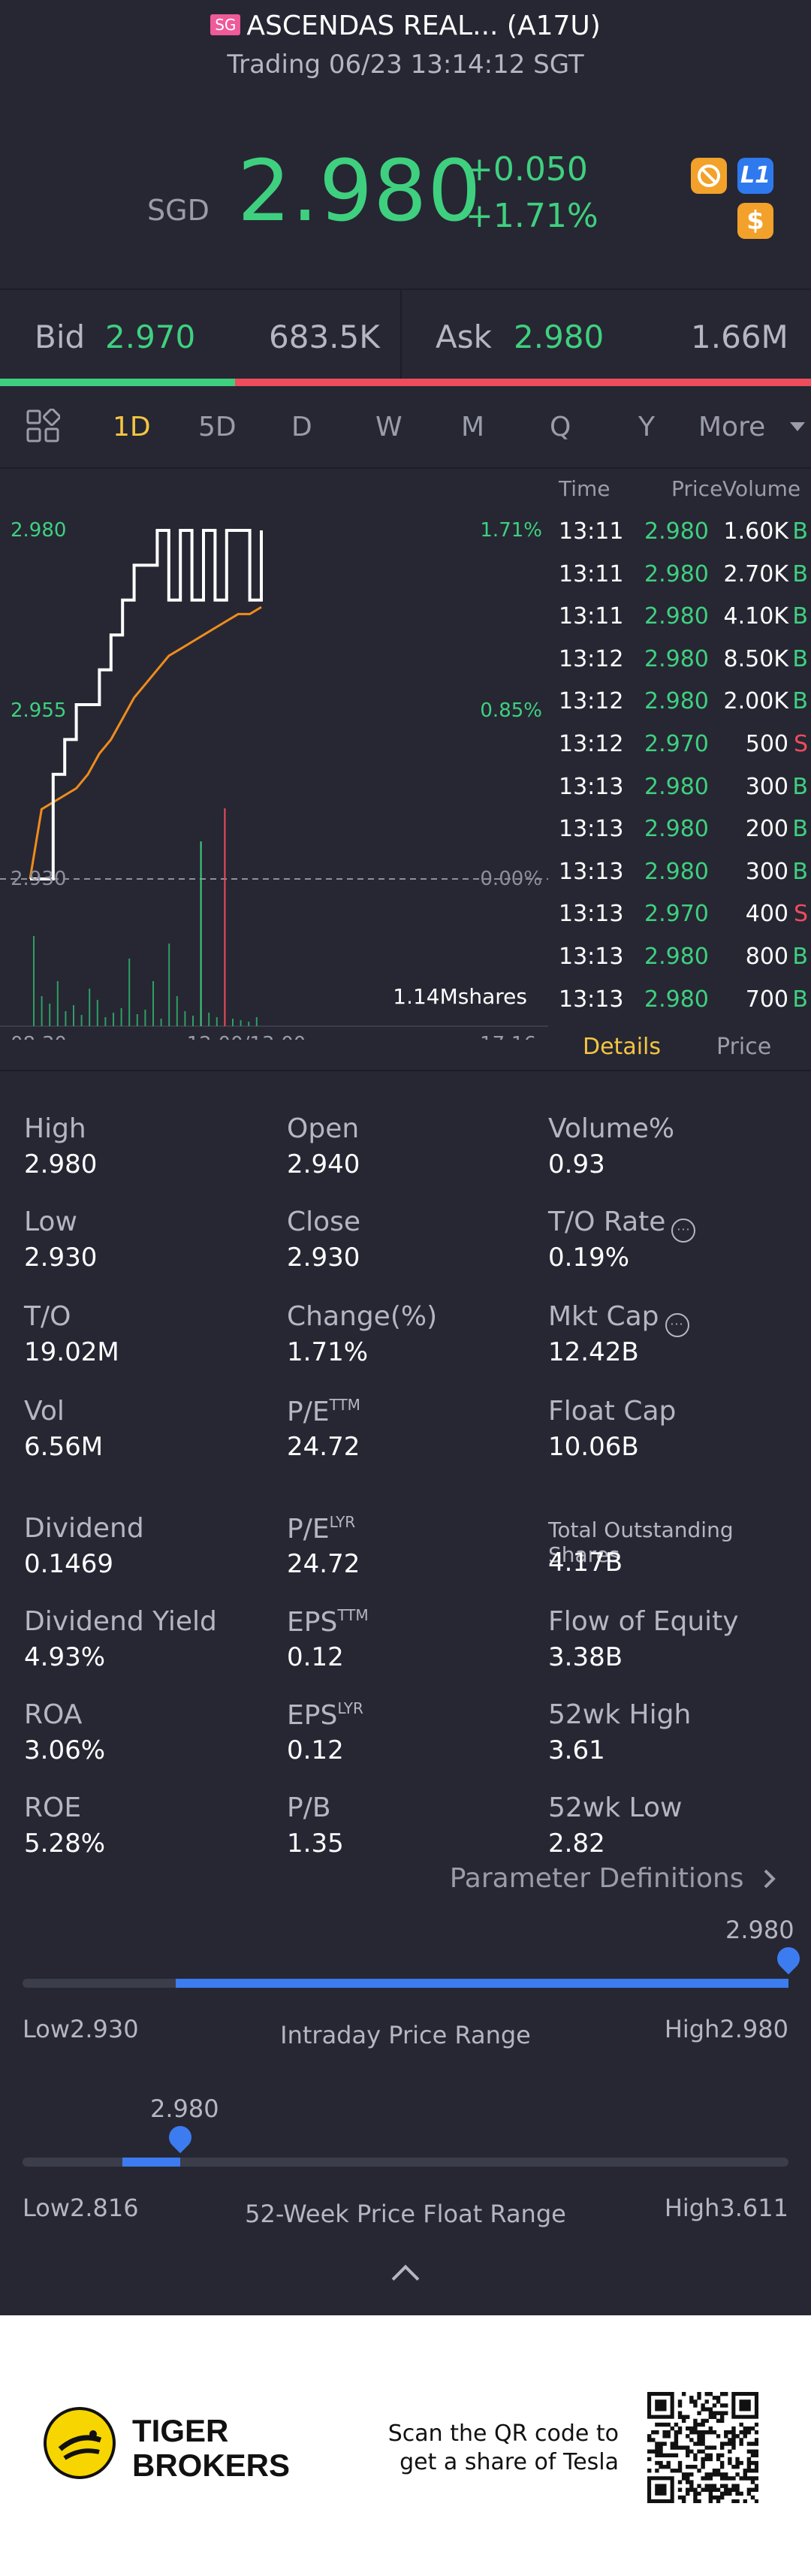  I want to click on col-time: Time, so click(585, 488).